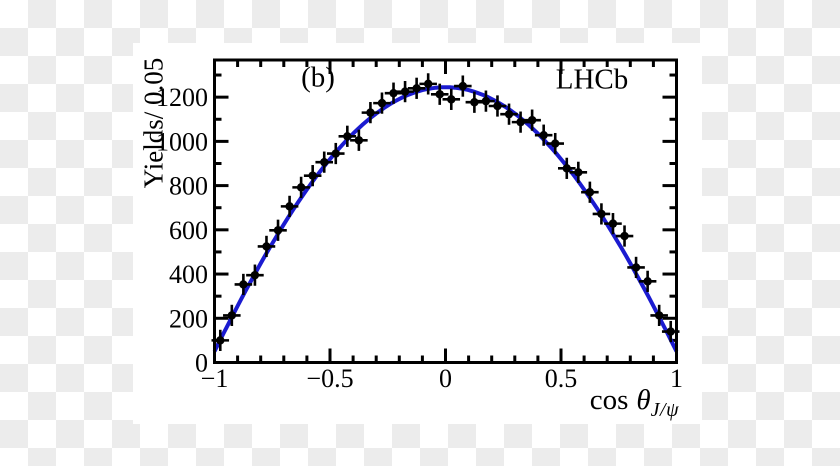 This screenshot has width=840, height=466. I want to click on panel-label: (b), so click(318, 77).